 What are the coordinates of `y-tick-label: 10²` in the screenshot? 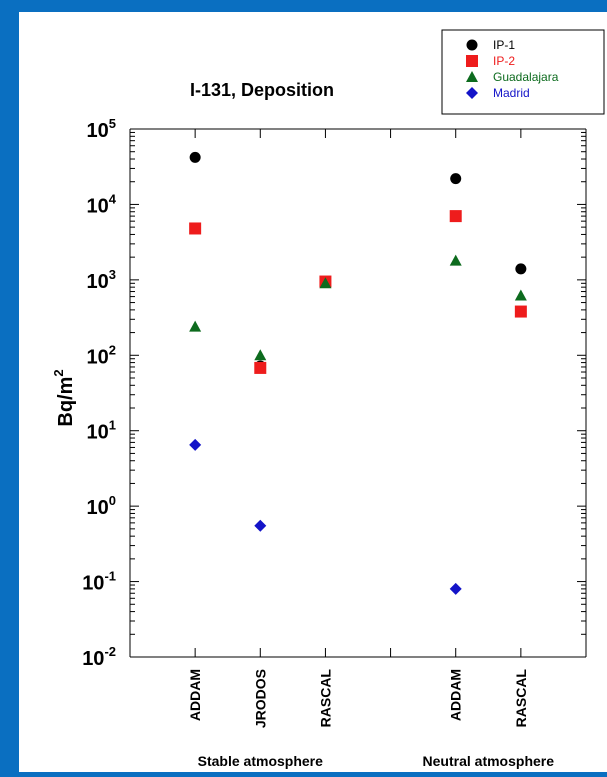 It's located at (101, 355).